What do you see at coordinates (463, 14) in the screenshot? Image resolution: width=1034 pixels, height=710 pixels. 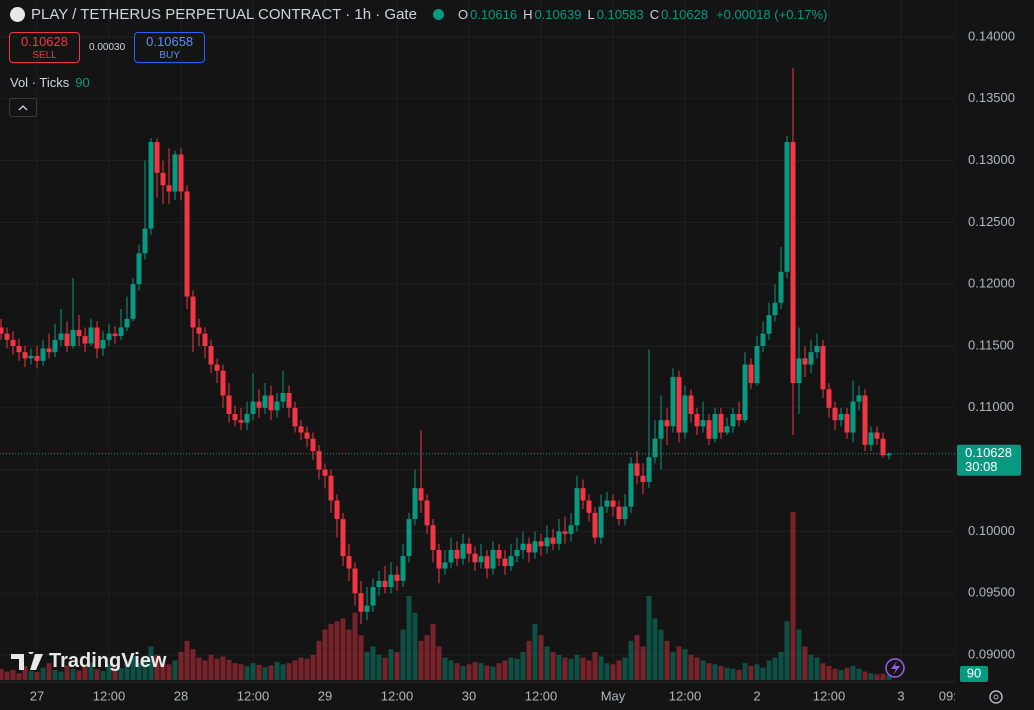 I see `ohlc-key: O` at bounding box center [463, 14].